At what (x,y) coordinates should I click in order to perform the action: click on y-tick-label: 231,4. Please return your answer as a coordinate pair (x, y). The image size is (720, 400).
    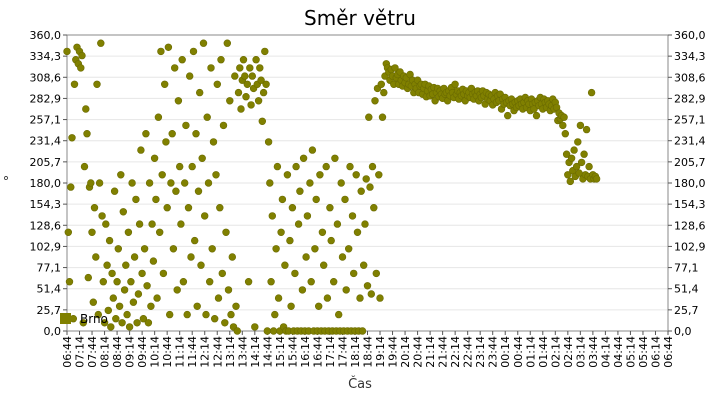
    Looking at the image, I should click on (46, 141).